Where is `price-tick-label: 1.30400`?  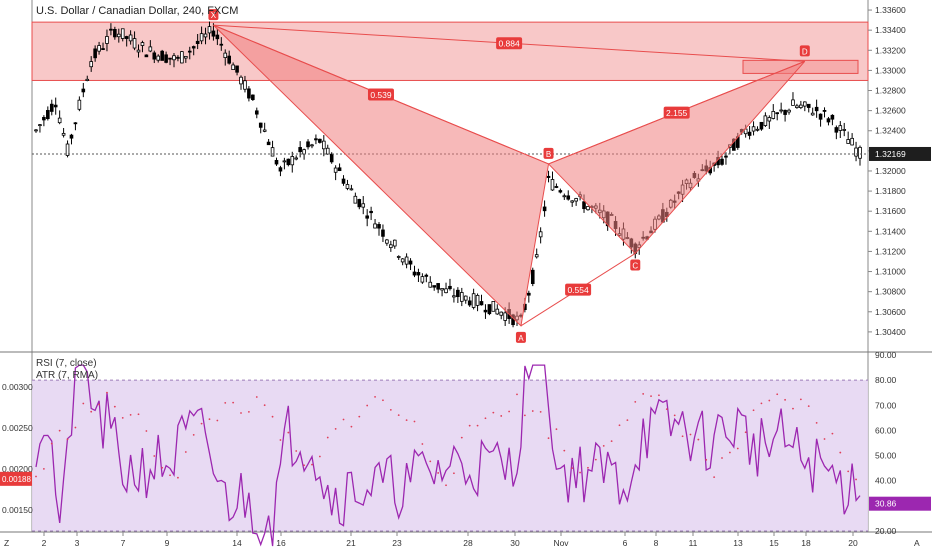 price-tick-label: 1.30400 is located at coordinates (890, 332).